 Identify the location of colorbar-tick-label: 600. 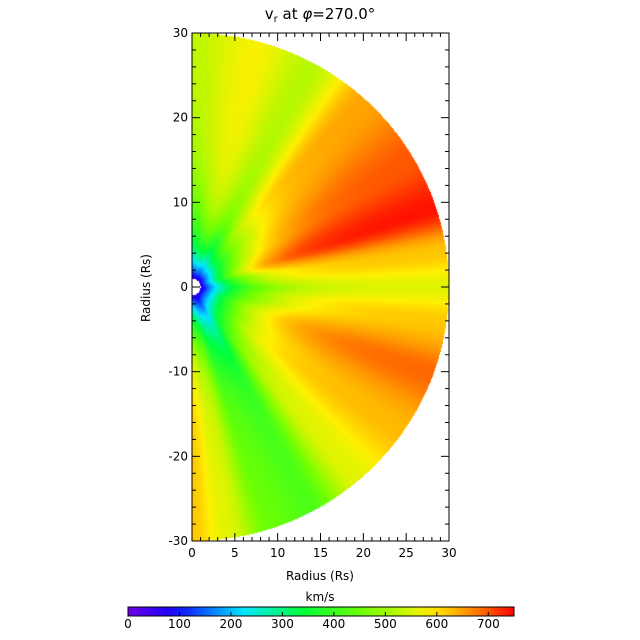
(436, 624).